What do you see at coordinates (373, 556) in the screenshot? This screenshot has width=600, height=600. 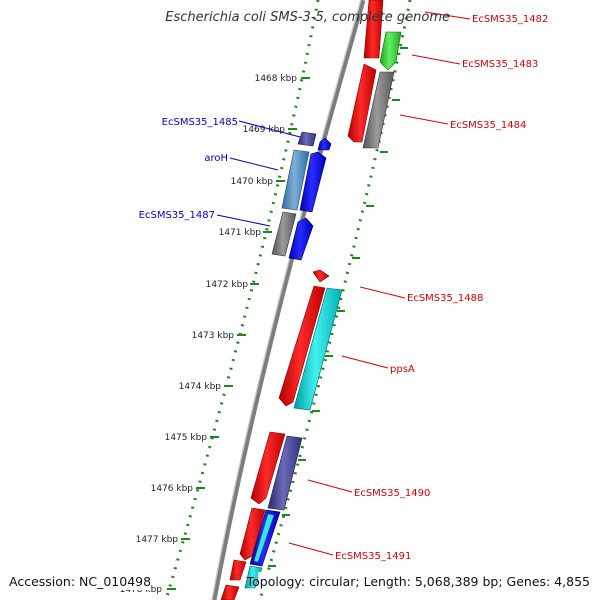 I see `gene-label-ecsms35-1491: EcSMS35_1491` at bounding box center [373, 556].